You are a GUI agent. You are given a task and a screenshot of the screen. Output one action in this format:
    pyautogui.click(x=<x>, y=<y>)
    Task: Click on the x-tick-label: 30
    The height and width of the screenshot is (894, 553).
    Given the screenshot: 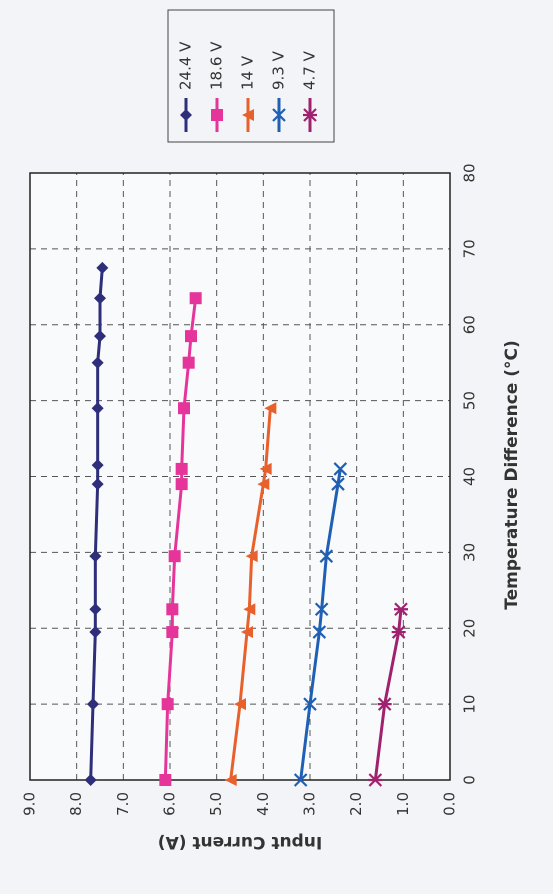 What is the action you would take?
    pyautogui.click(x=470, y=552)
    